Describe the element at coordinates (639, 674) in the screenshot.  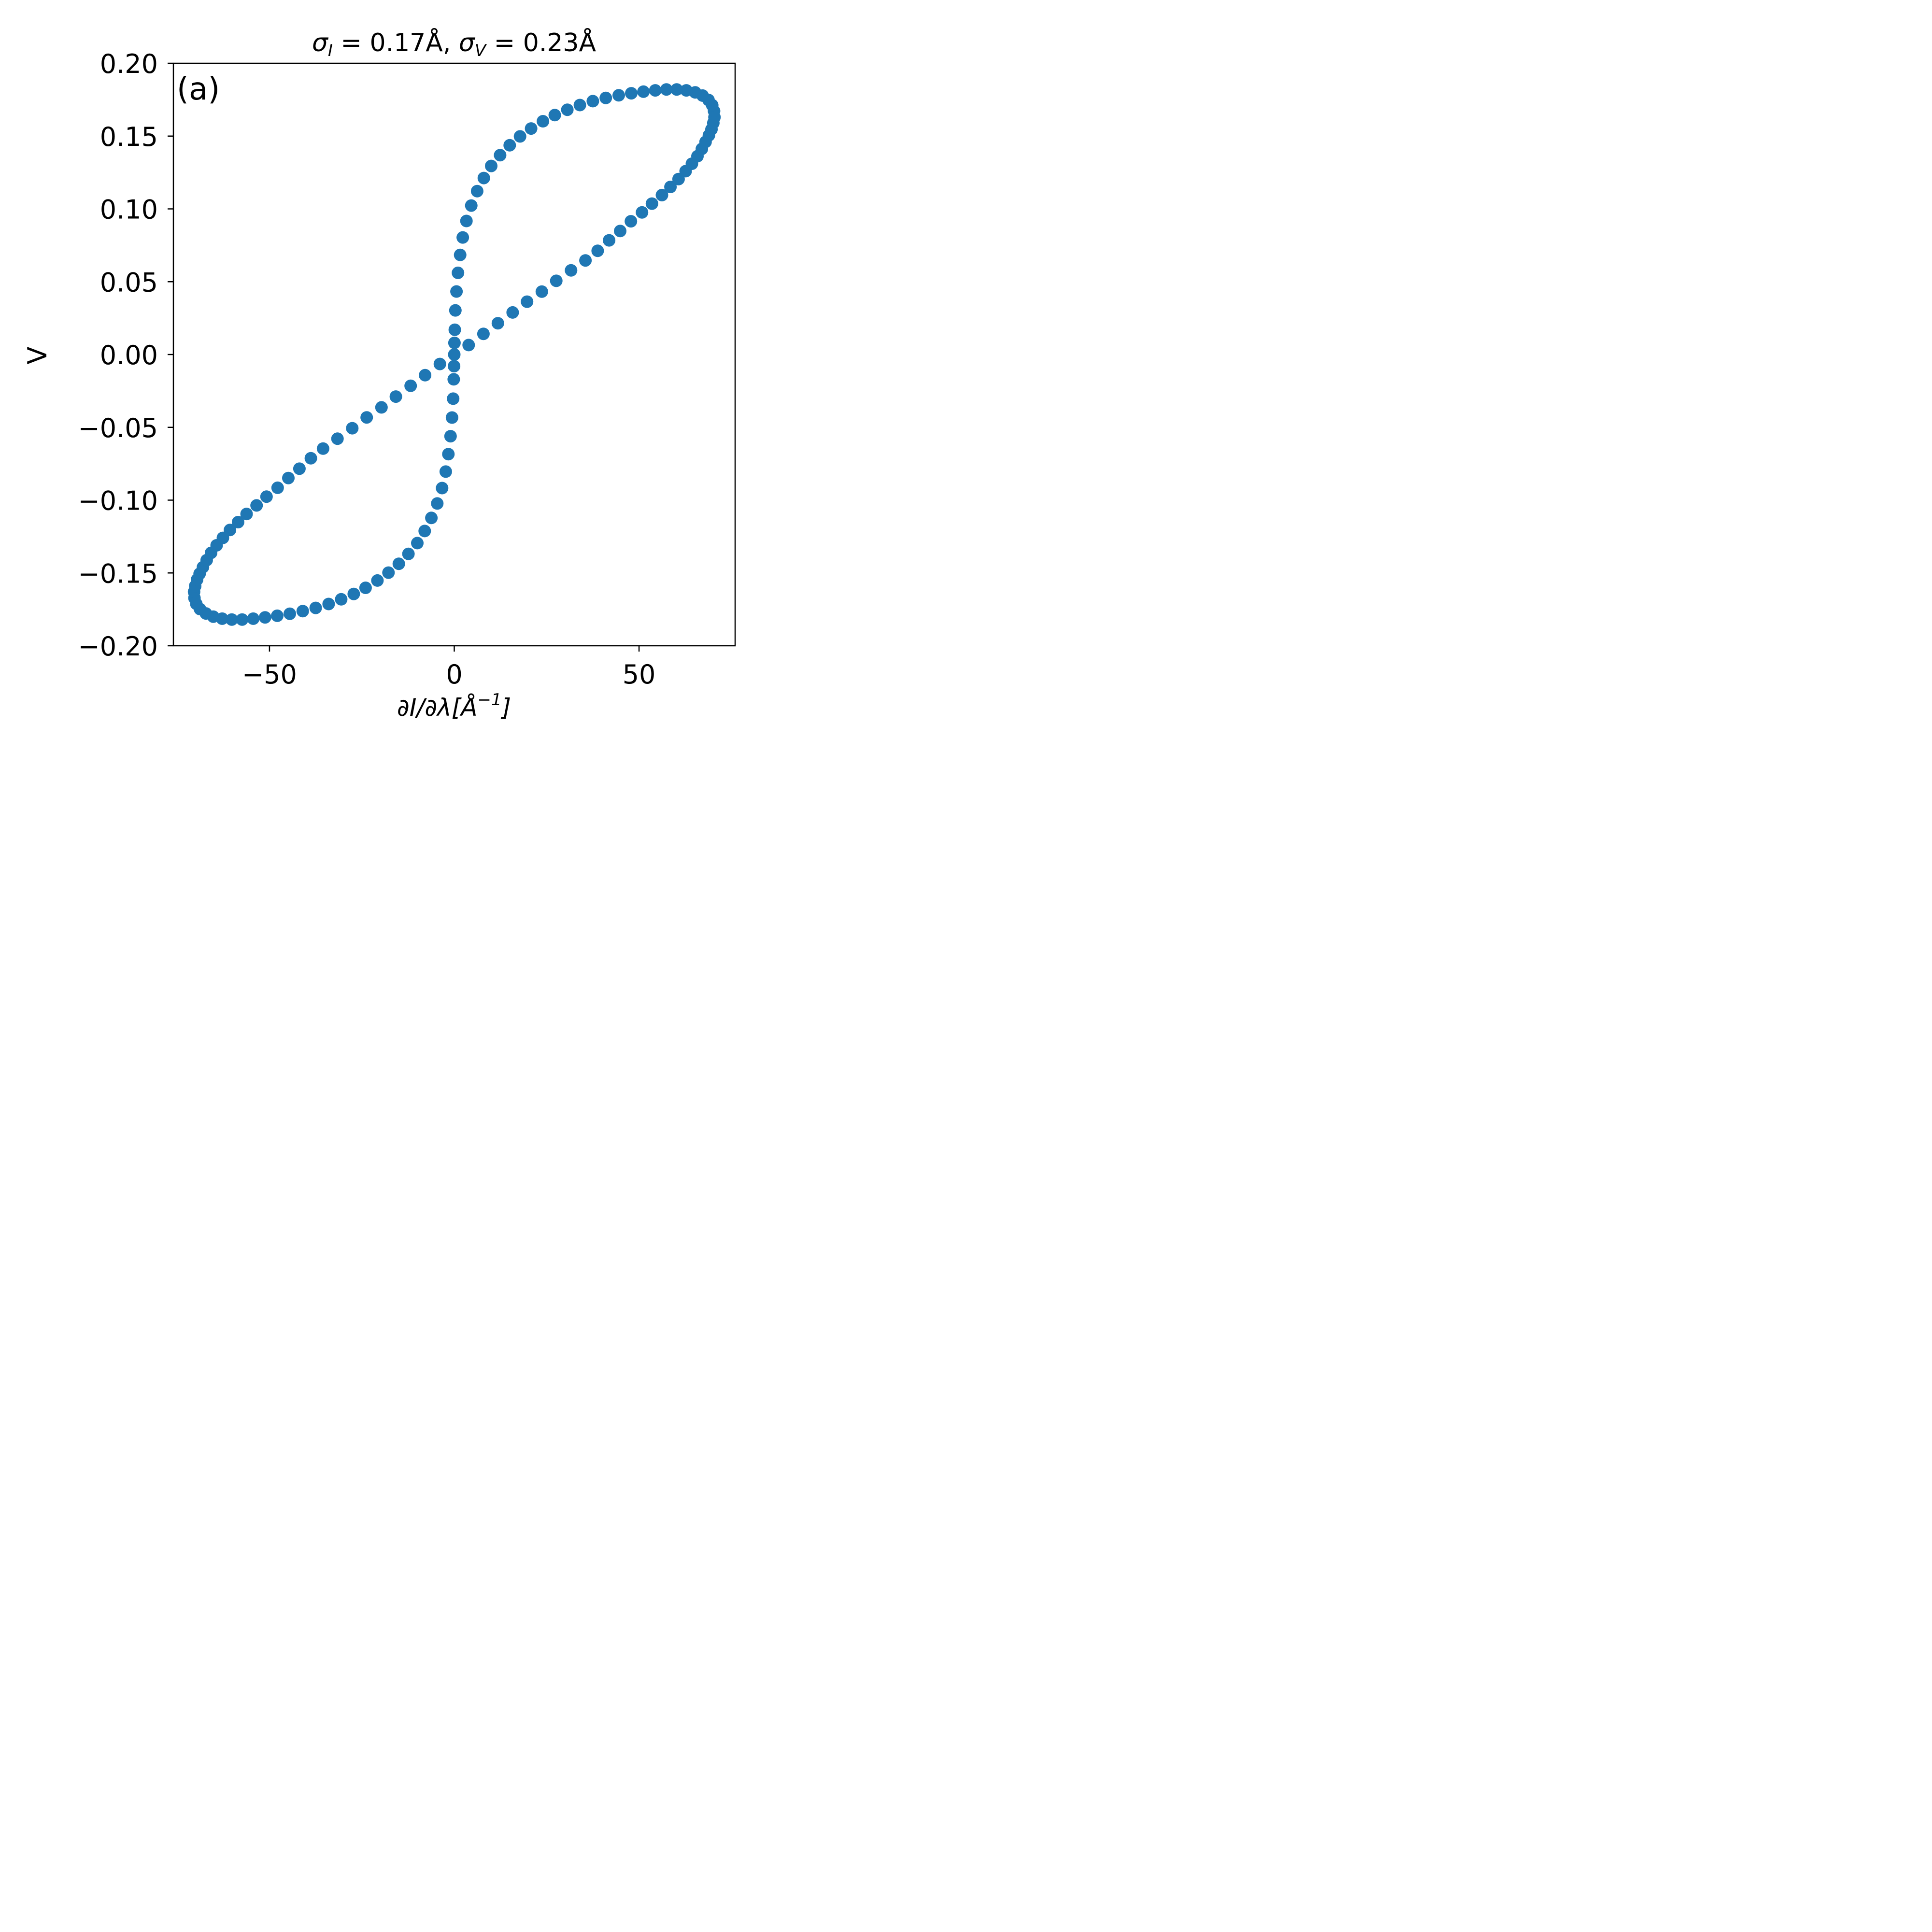
I see `x-tick-label: 50` at that location.